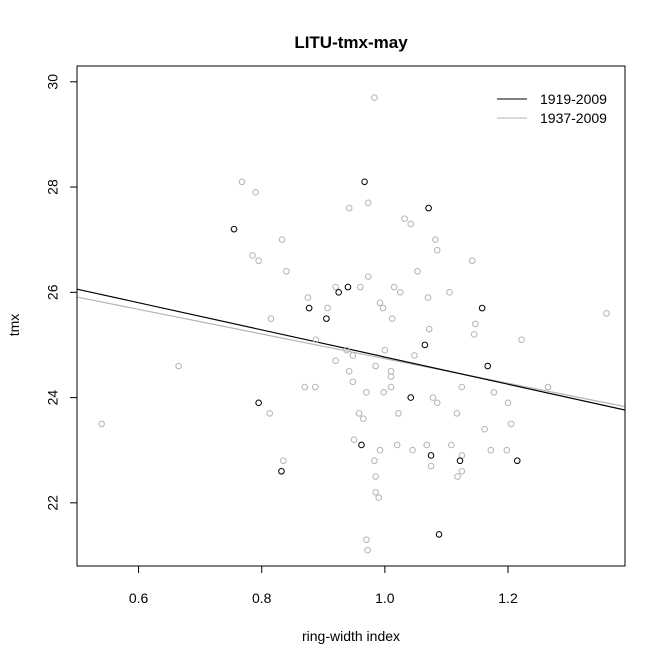 This screenshot has width=665, height=665. What do you see at coordinates (53, 503) in the screenshot?
I see `y-tick-label: 22` at bounding box center [53, 503].